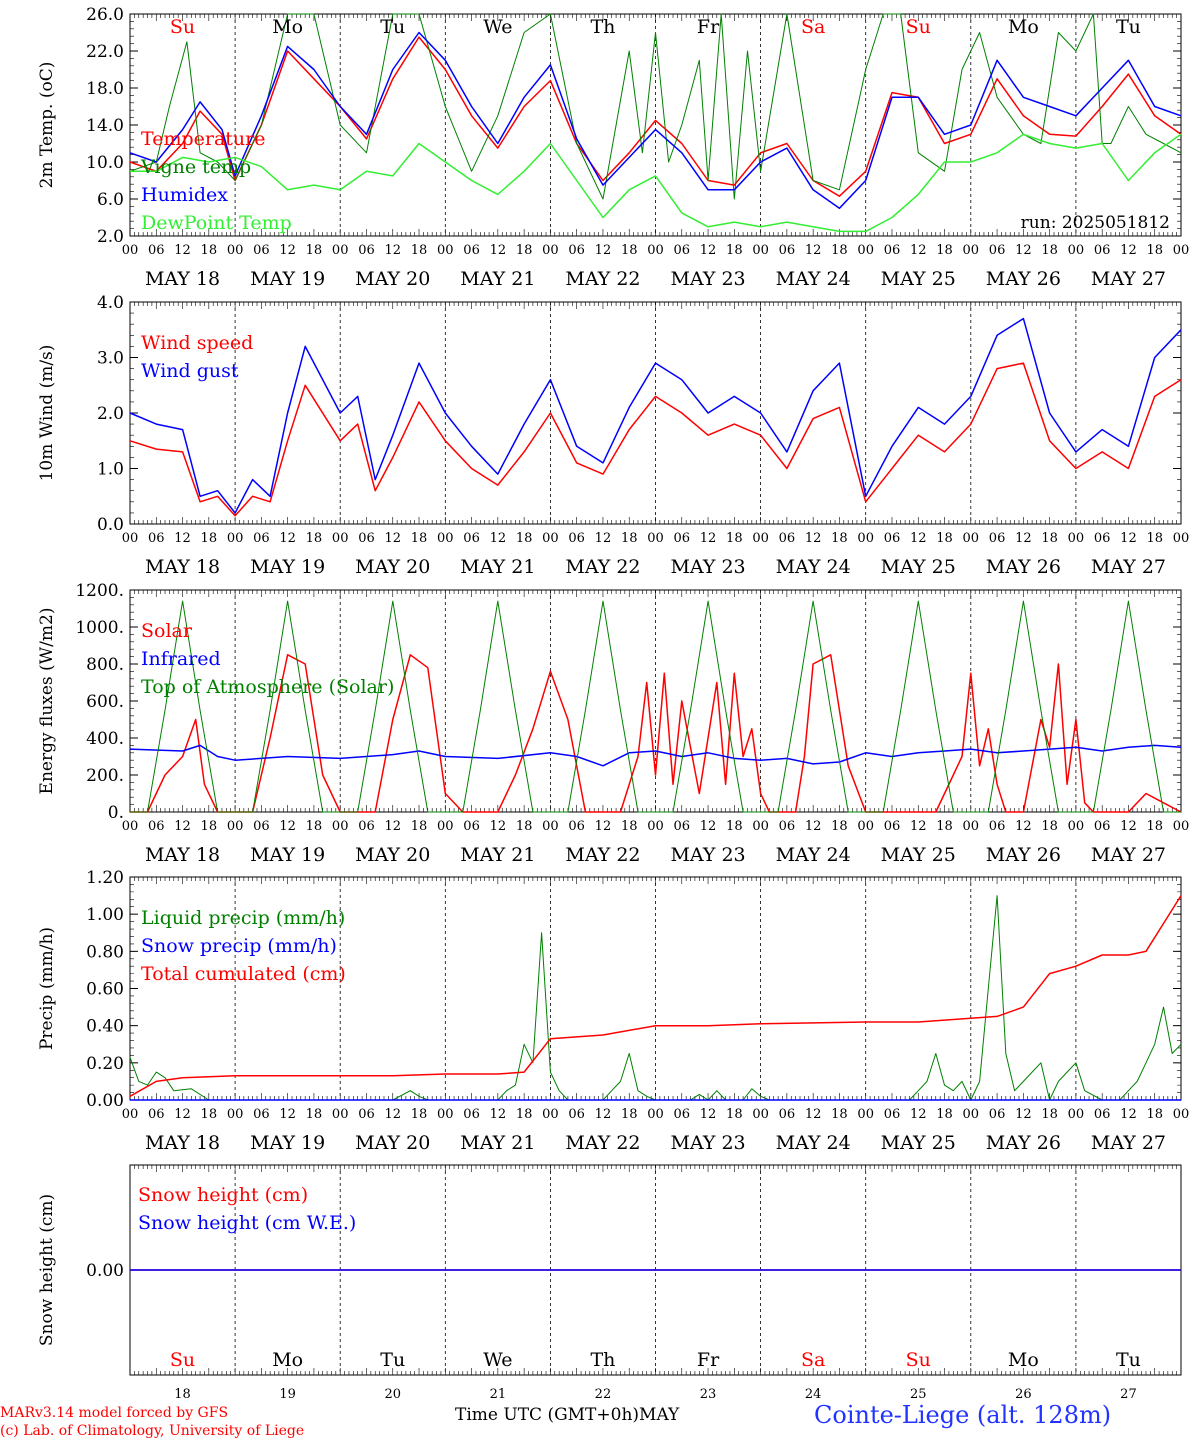  Describe the element at coordinates (105, 739) in the screenshot. I see `y-tick-label: 400.` at that location.